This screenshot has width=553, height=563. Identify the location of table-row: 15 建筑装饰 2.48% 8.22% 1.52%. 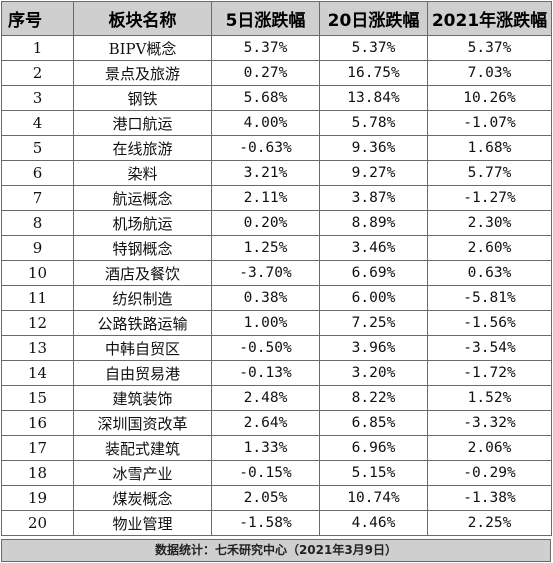
(276, 398).